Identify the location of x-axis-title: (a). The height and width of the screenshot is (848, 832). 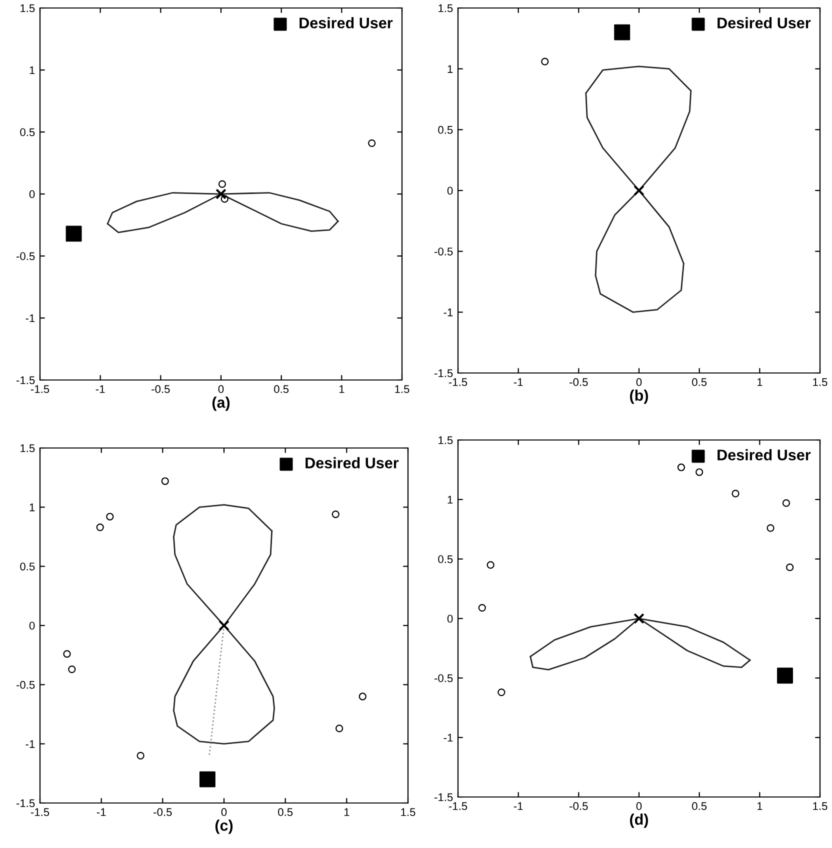
(221, 403).